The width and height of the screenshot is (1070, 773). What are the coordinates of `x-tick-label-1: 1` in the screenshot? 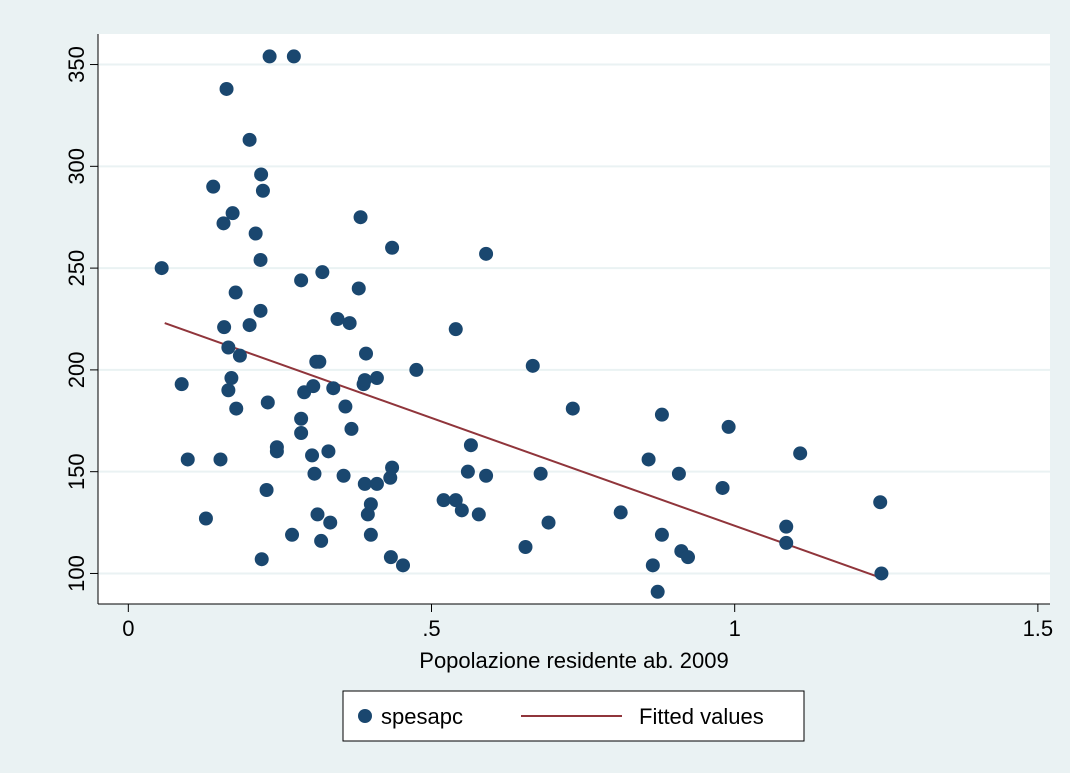 It's located at (735, 628).